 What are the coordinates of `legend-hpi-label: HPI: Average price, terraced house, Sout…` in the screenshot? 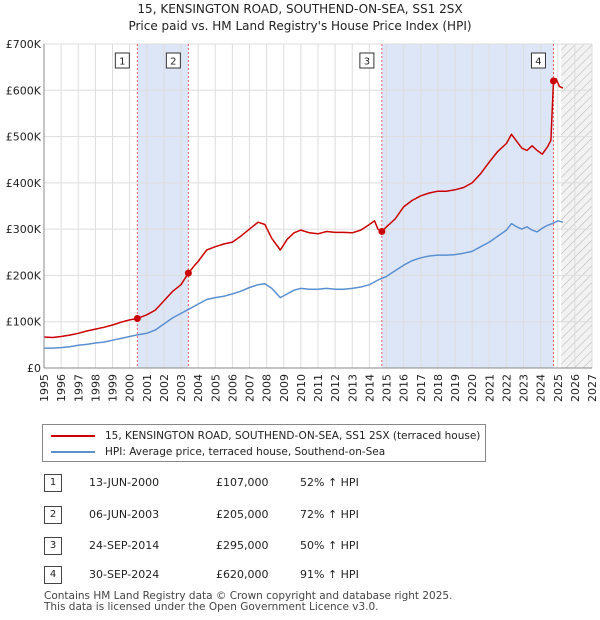 It's located at (245, 452).